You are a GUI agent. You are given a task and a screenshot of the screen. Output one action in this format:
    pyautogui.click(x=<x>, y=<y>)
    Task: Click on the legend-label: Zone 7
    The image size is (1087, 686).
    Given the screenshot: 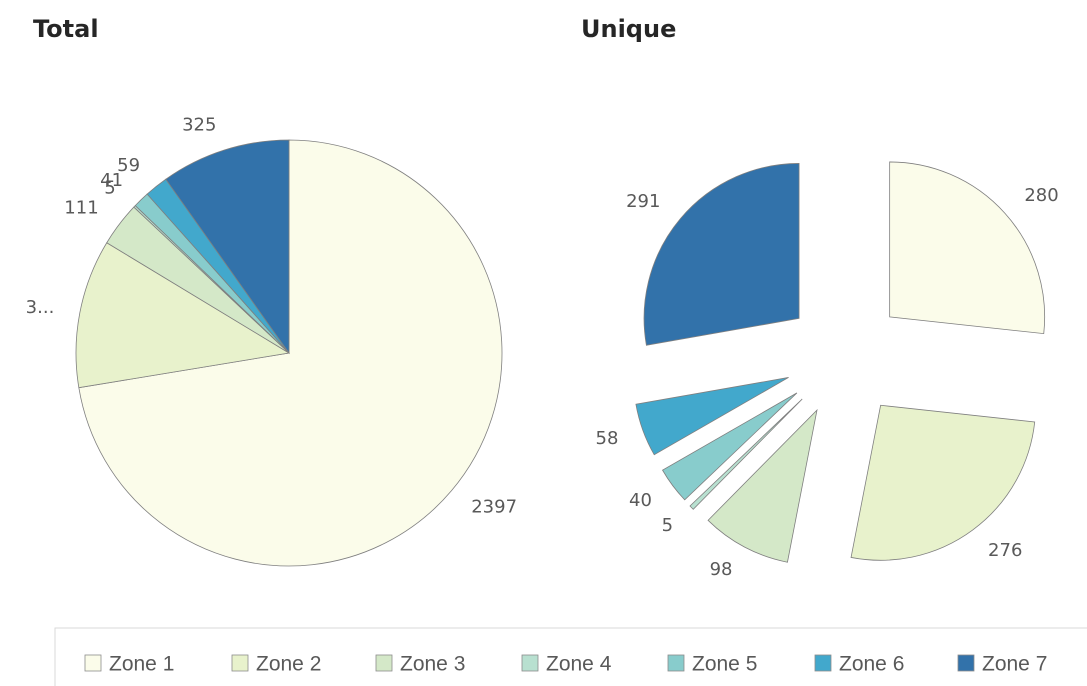 What is the action you would take?
    pyautogui.click(x=1014, y=664)
    